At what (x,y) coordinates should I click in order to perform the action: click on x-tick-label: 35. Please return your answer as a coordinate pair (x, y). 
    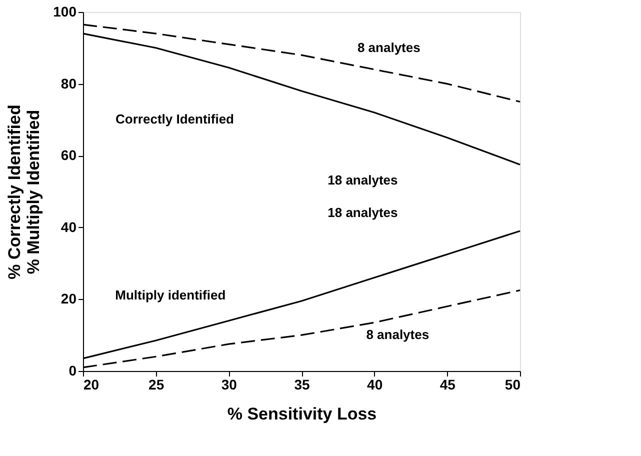
    Looking at the image, I should click on (302, 384).